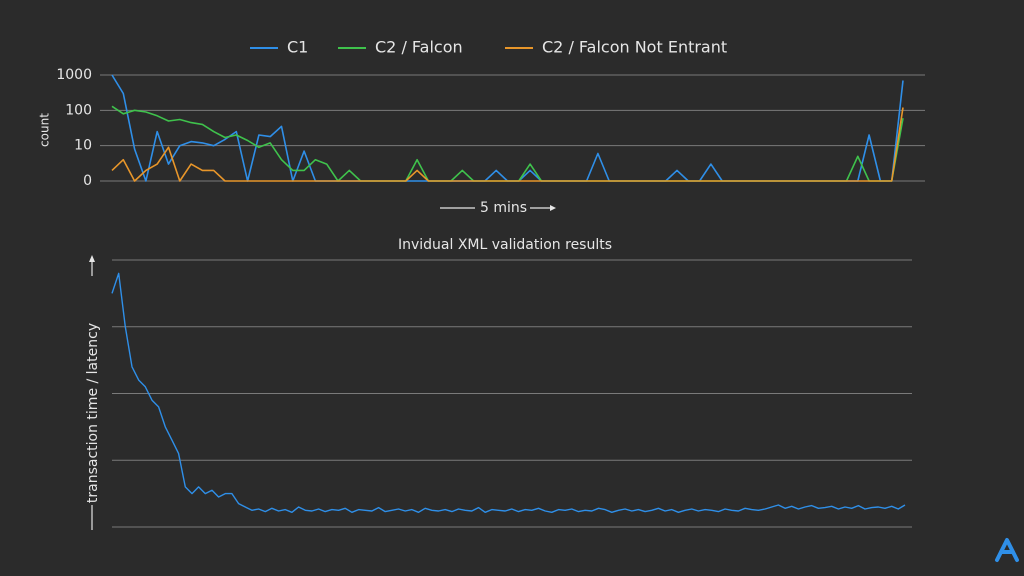 The image size is (1024, 576). What do you see at coordinates (503, 208) in the screenshot?
I see `x-axis-label: 5 mins` at bounding box center [503, 208].